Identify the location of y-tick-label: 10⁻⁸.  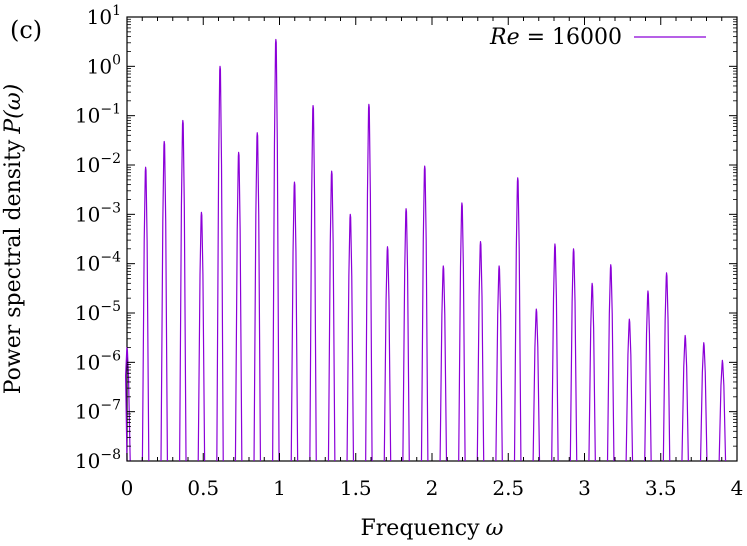
(98, 460).